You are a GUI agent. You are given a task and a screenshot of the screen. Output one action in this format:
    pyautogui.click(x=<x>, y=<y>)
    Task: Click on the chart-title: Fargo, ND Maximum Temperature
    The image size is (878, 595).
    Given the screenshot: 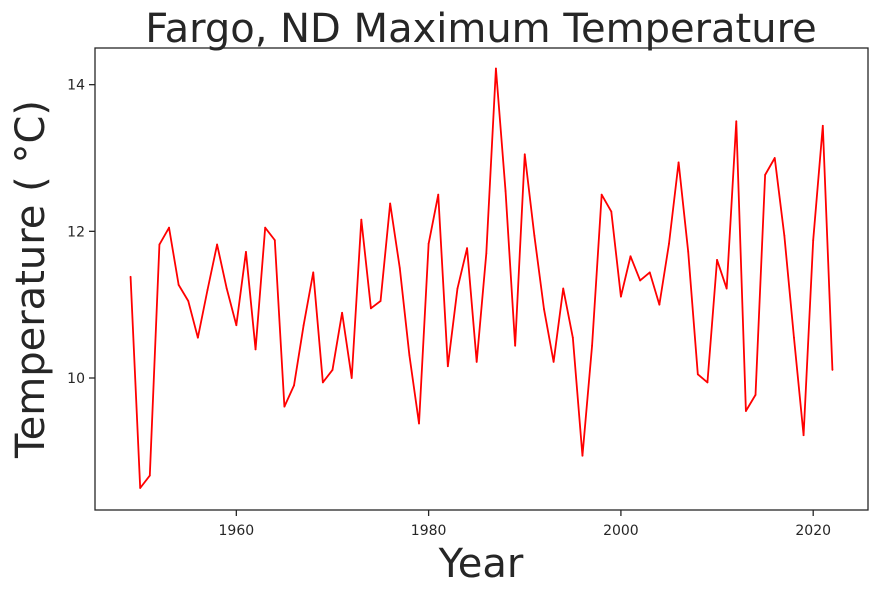 What is the action you would take?
    pyautogui.click(x=481, y=29)
    